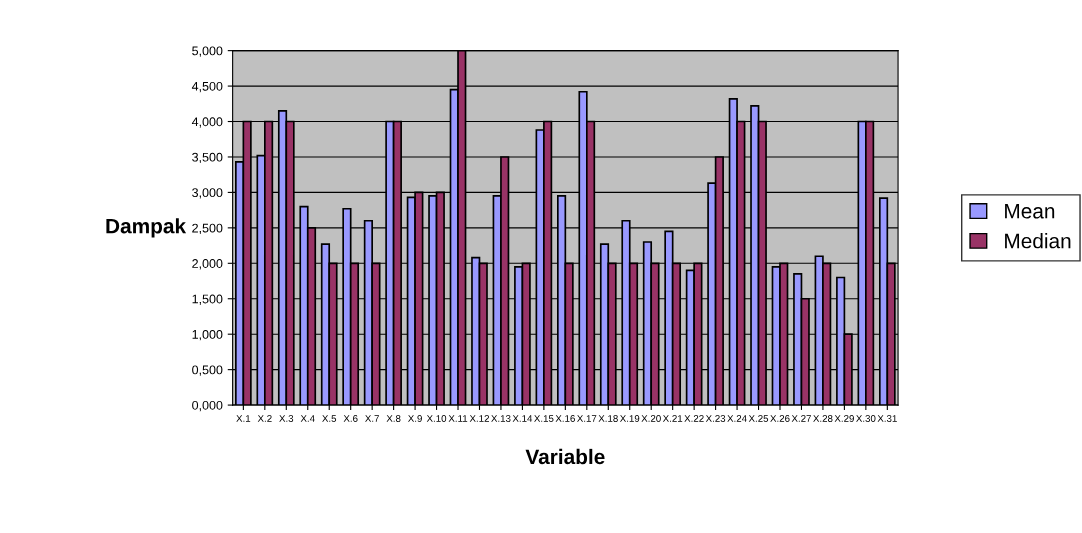 The width and height of the screenshot is (1082, 533). I want to click on x-tick-label: X.25, so click(758, 418).